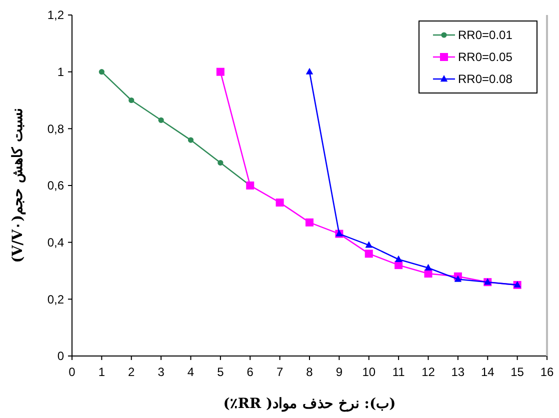  What do you see at coordinates (280, 372) in the screenshot?
I see `x-tick-label: 7` at bounding box center [280, 372].